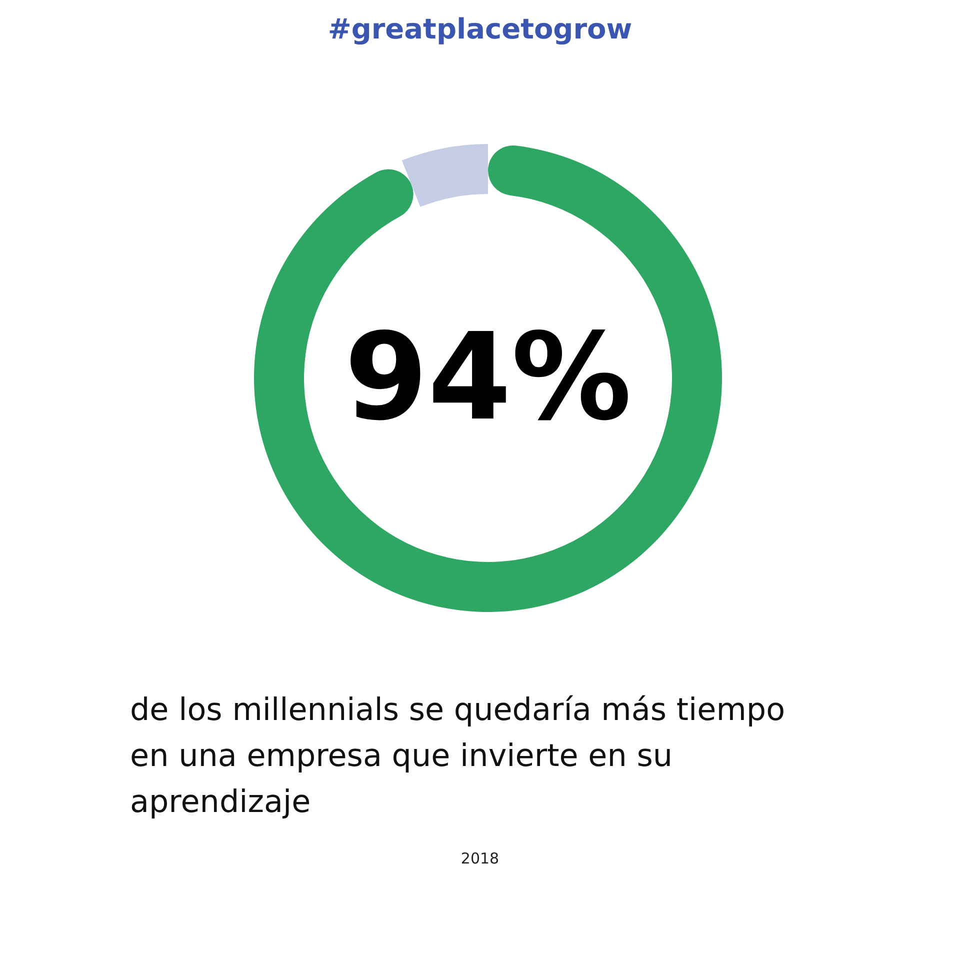  Describe the element at coordinates (488, 378) in the screenshot. I see `data-label: 94%` at that location.